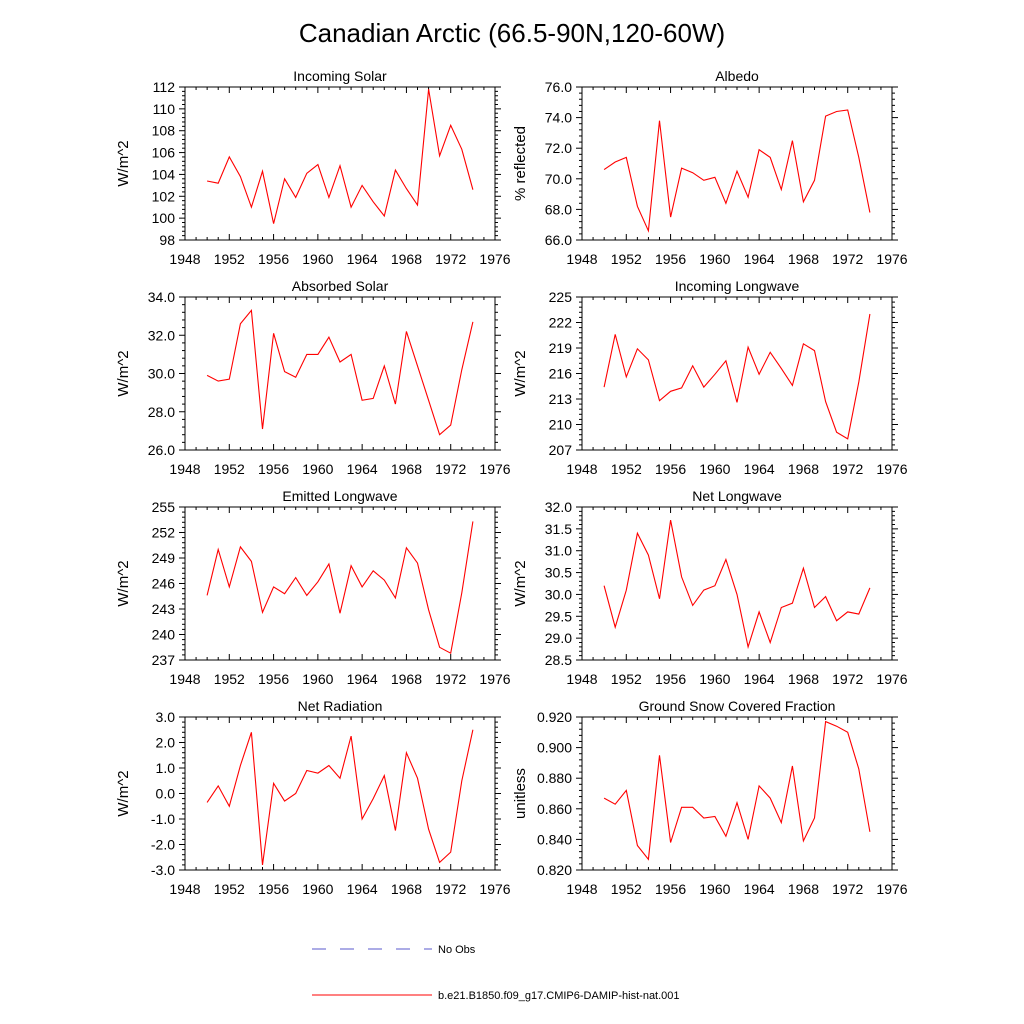 This screenshot has width=1024, height=1024. What do you see at coordinates (558, 529) in the screenshot?
I see `y-tick-label: 31.5` at bounding box center [558, 529].